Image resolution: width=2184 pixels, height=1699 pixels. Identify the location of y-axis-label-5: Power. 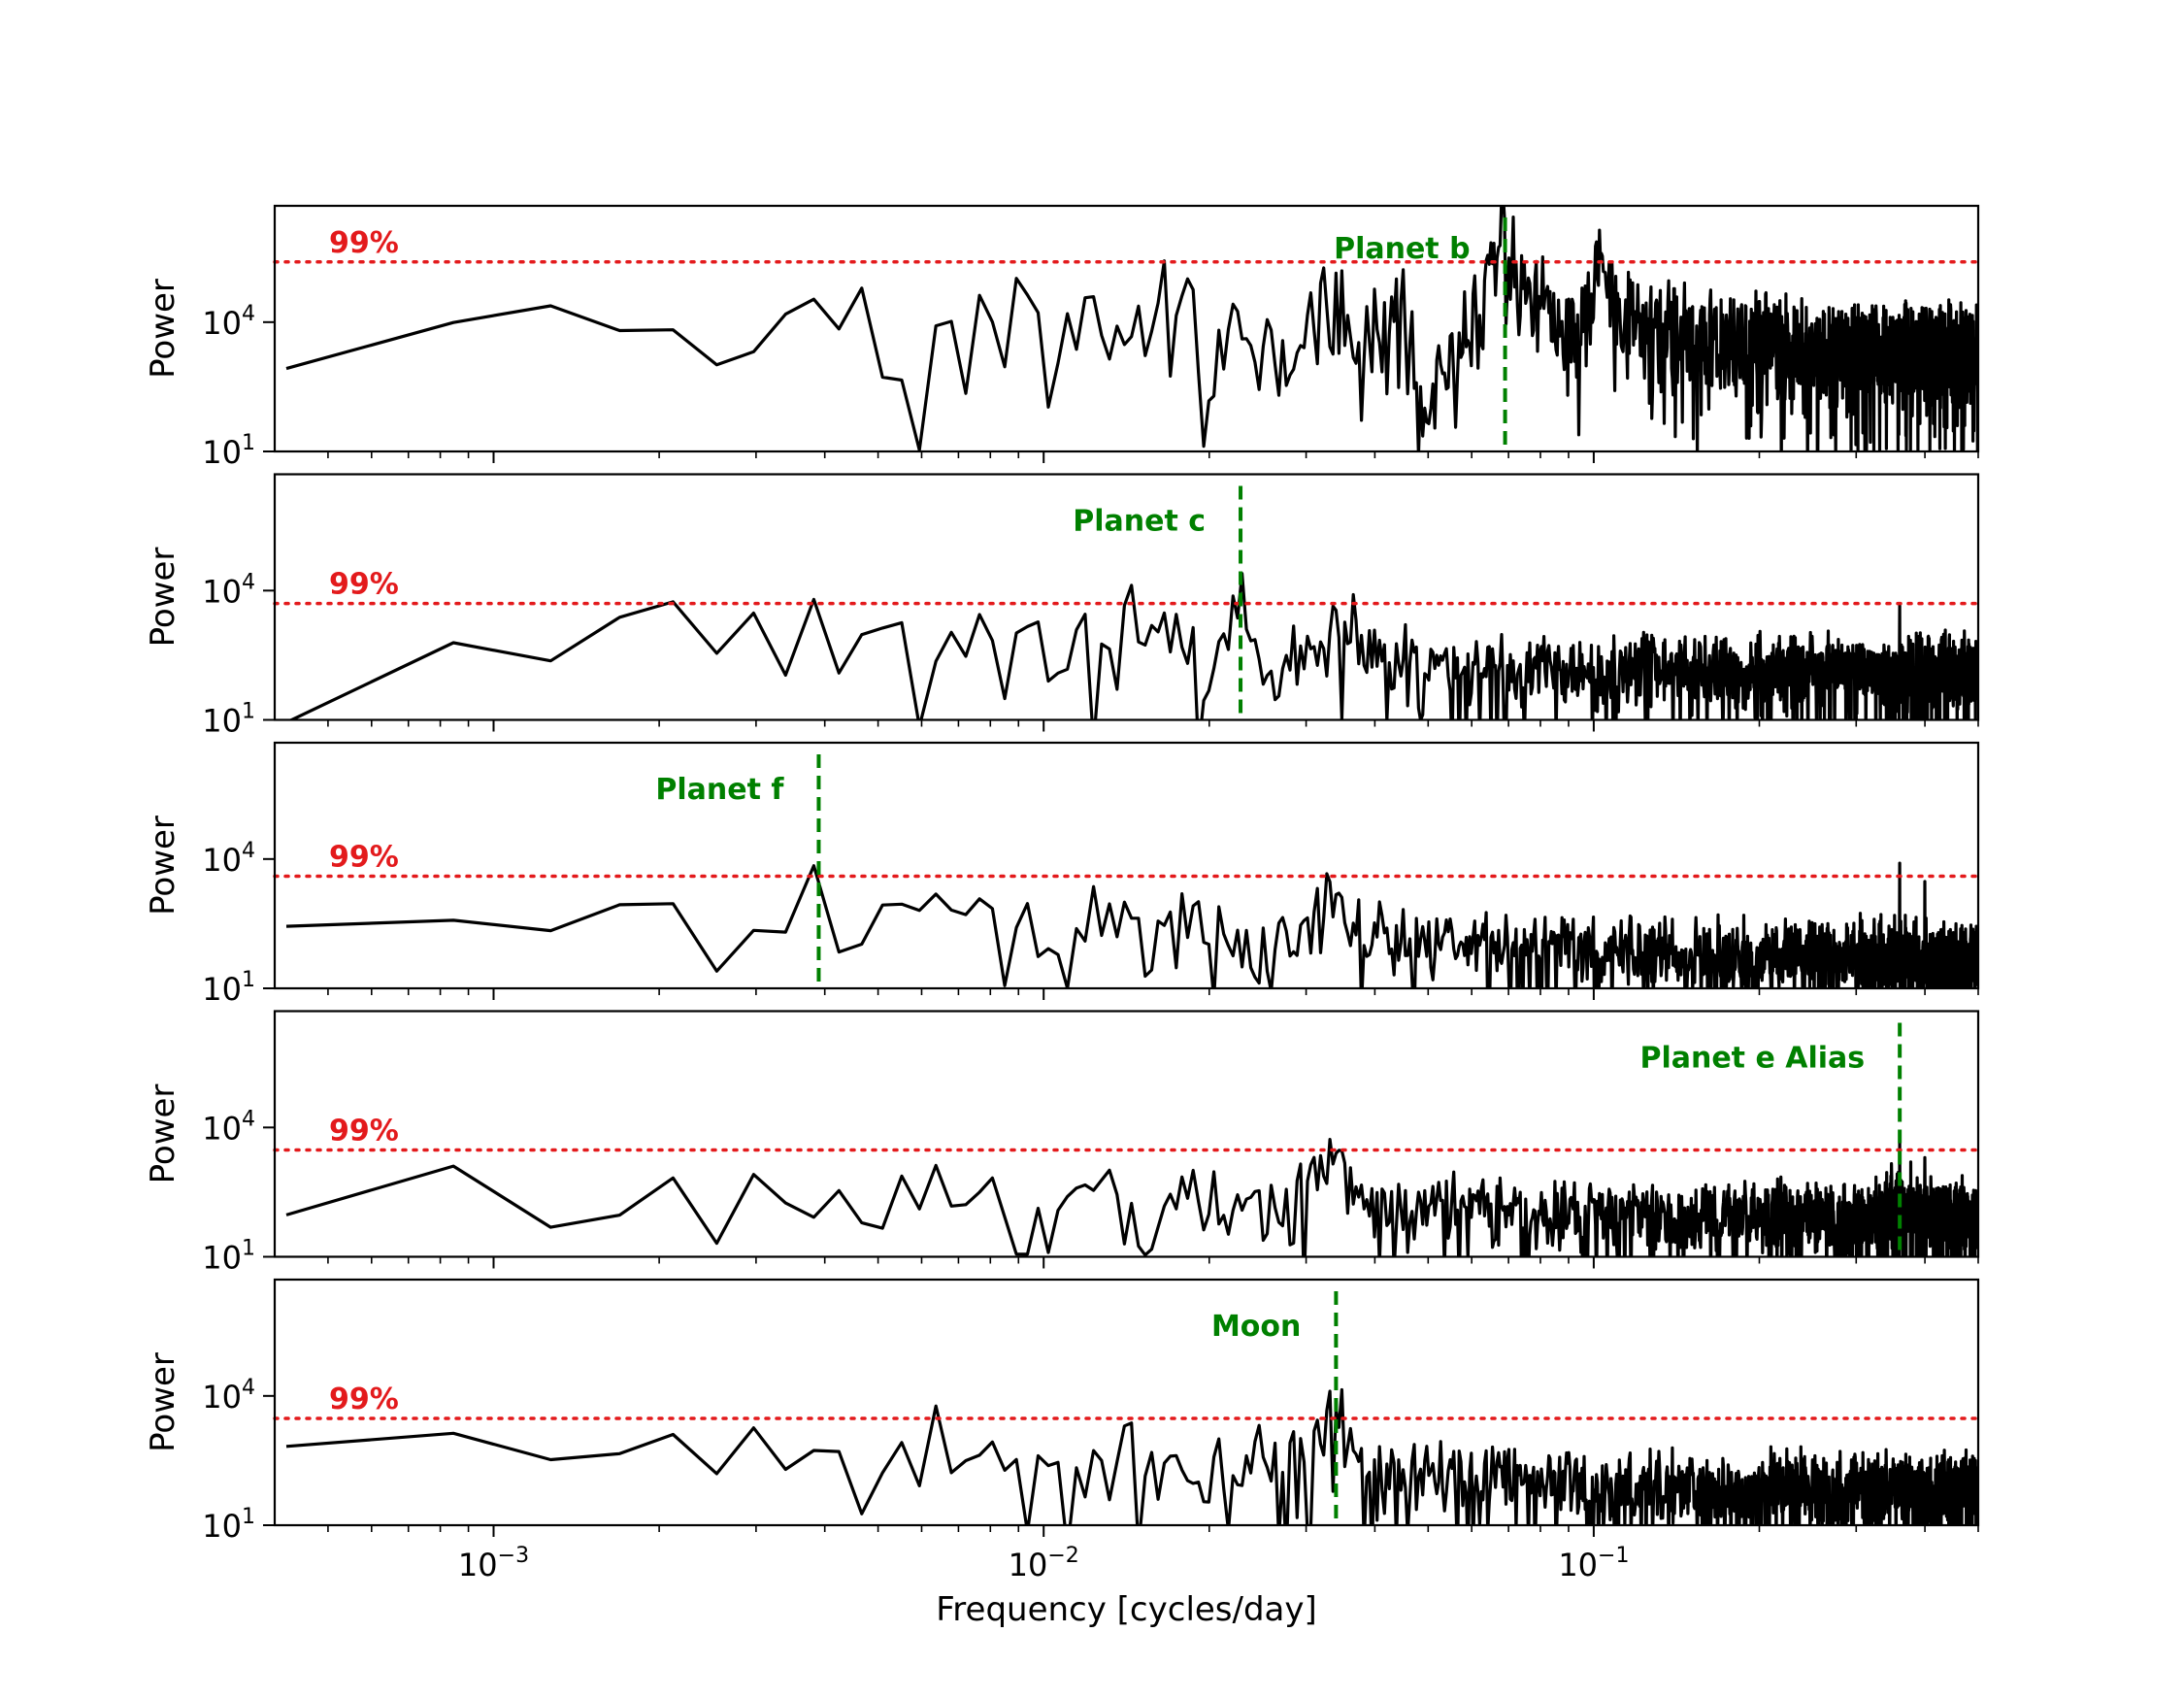
(163, 1402).